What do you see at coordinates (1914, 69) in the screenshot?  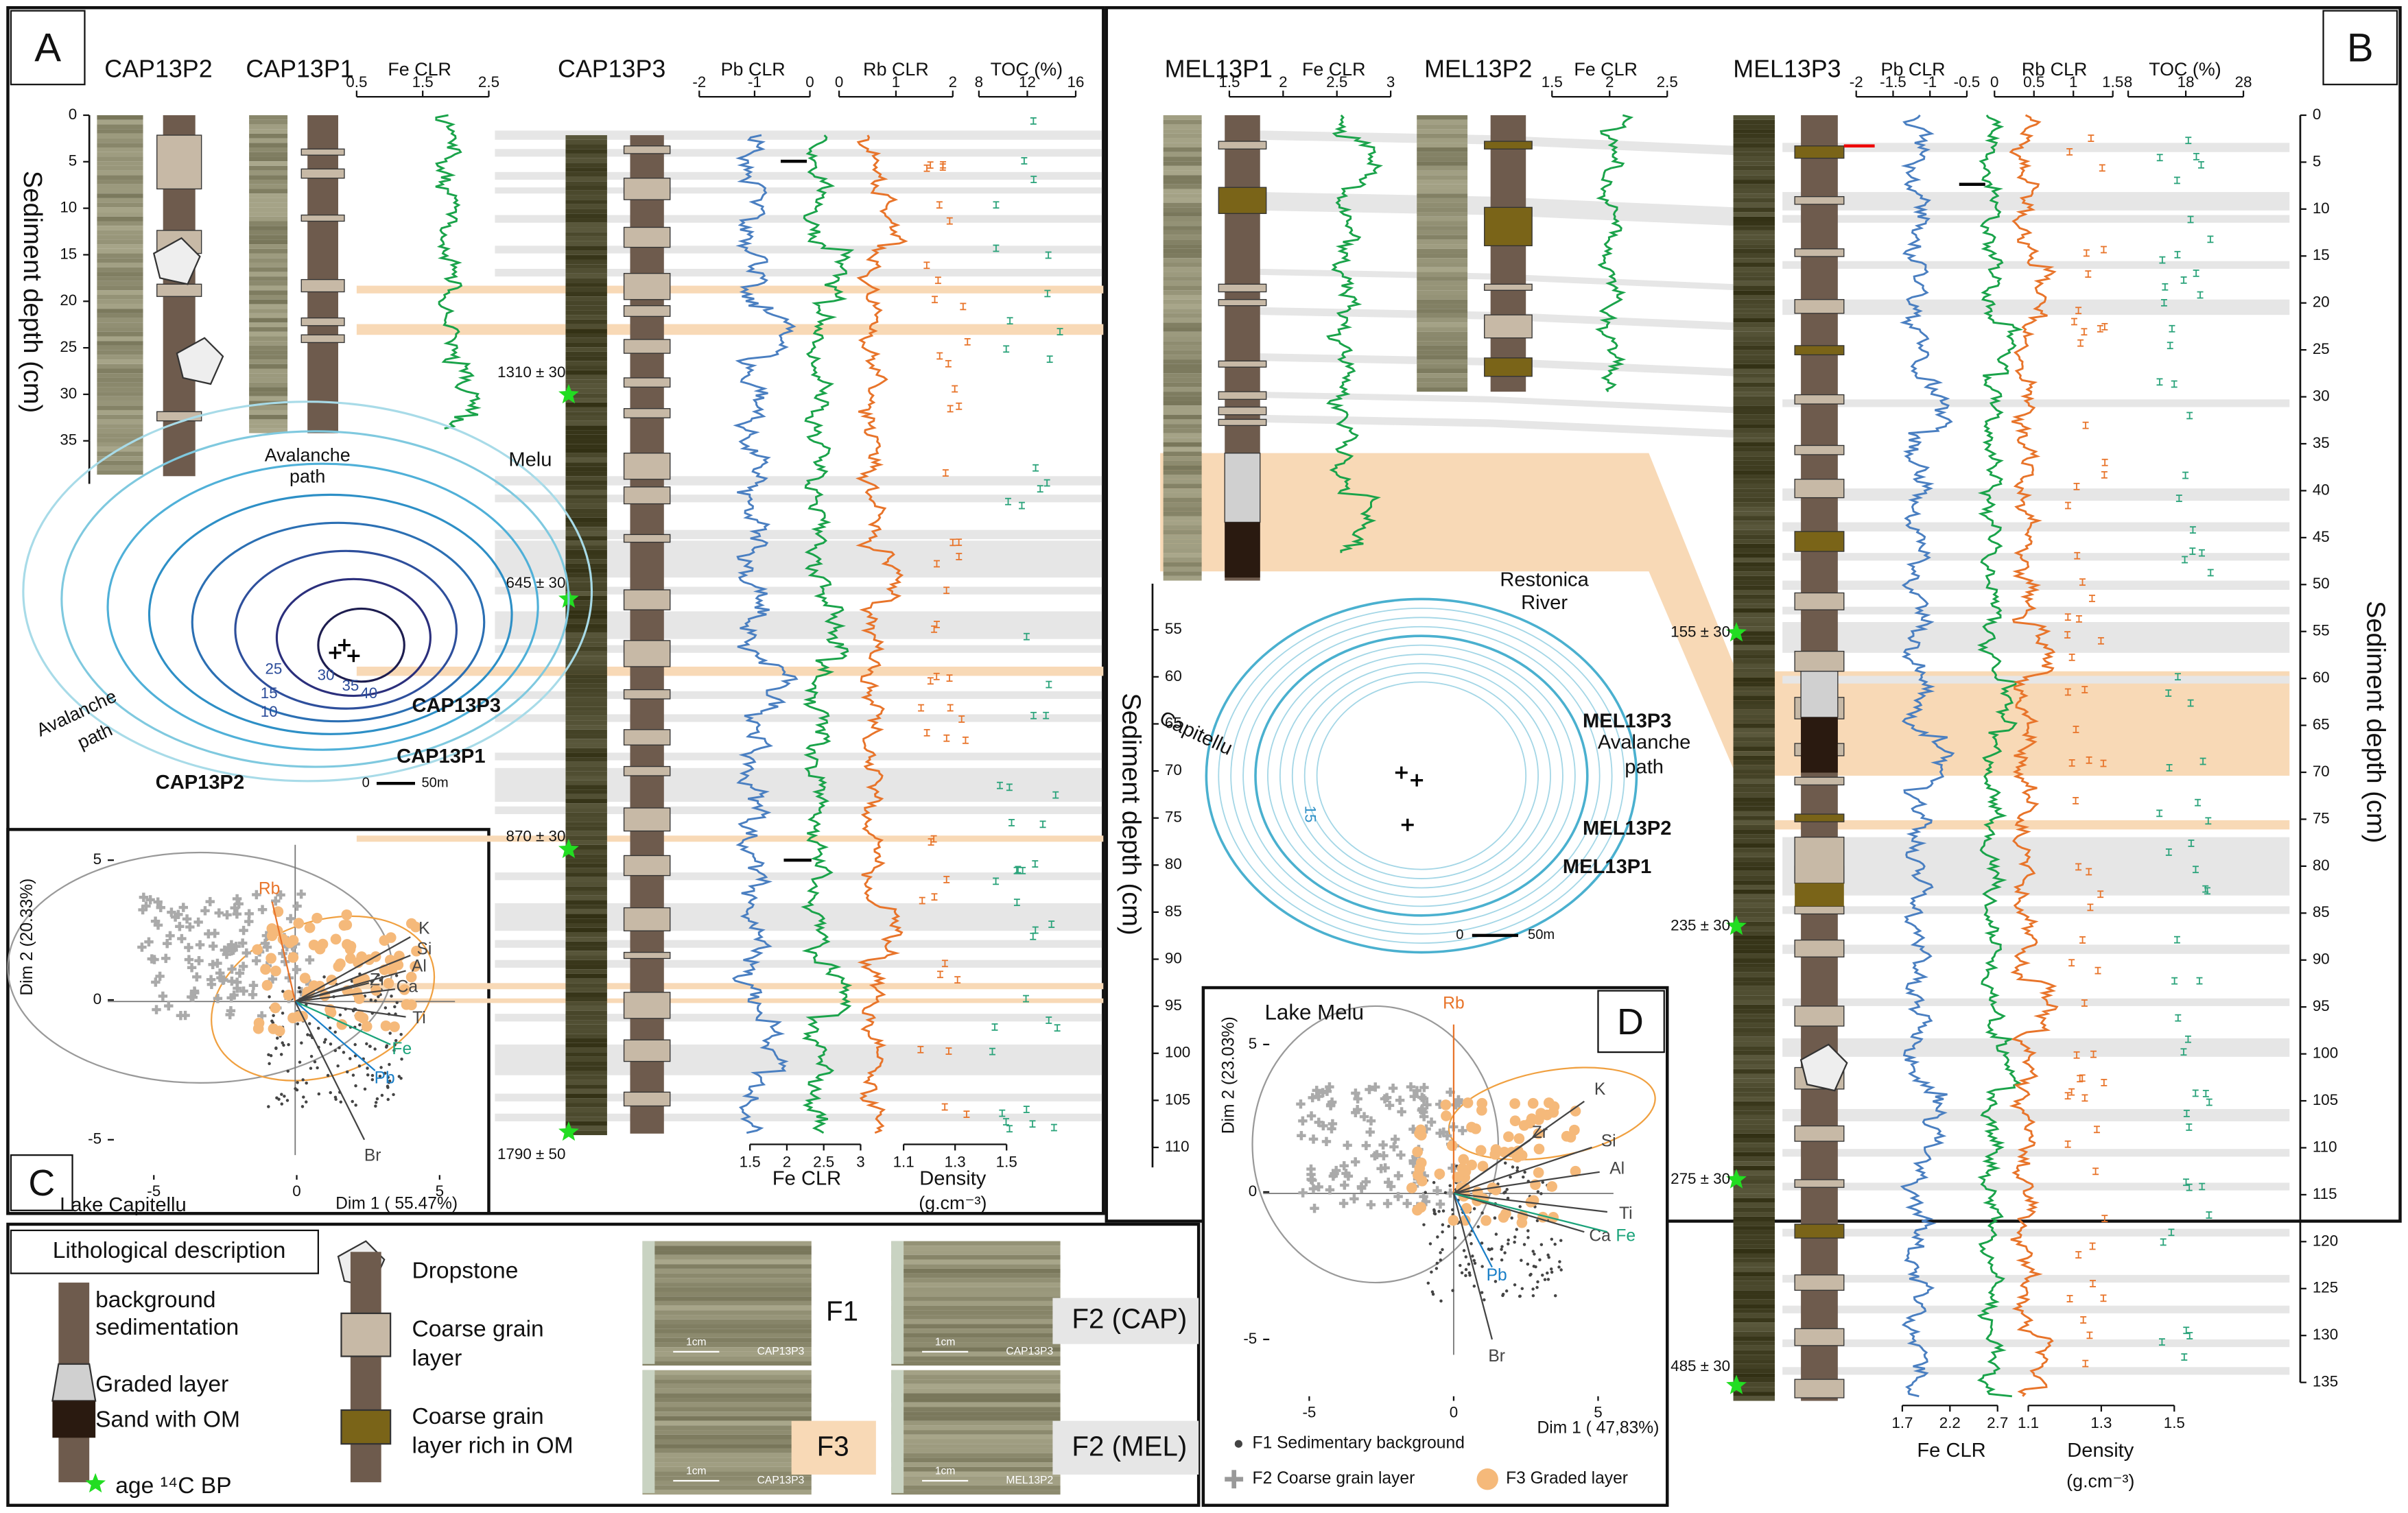 I see `axis-title: Pb CLR` at bounding box center [1914, 69].